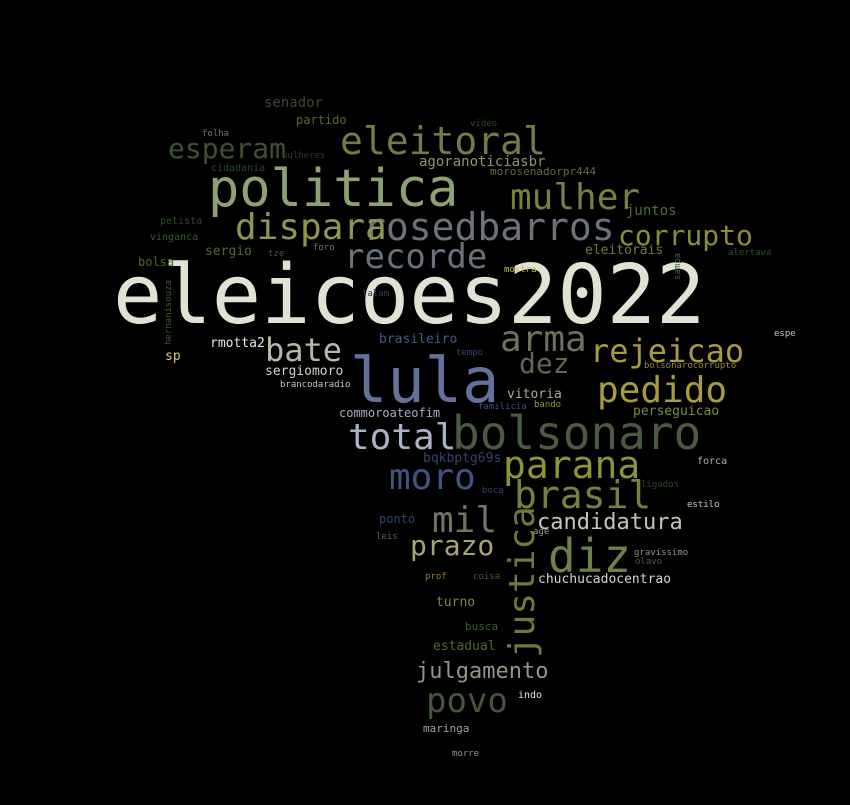 The height and width of the screenshot is (805, 850). Describe the element at coordinates (610, 522) in the screenshot. I see `word-candidatura: candidatura` at that location.